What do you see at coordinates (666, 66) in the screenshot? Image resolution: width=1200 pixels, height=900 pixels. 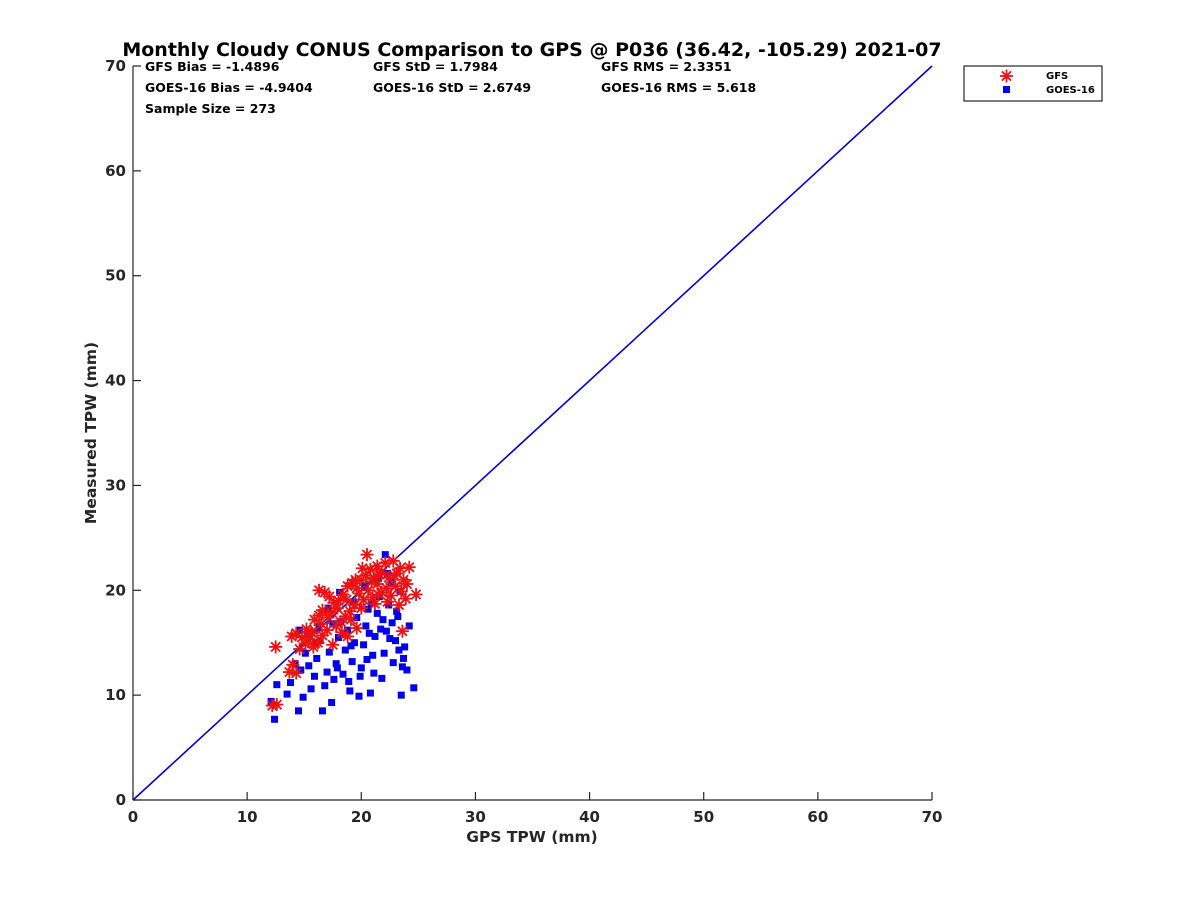 I see `stat-gfs-rms: GFS RMS = 2.3351` at bounding box center [666, 66].